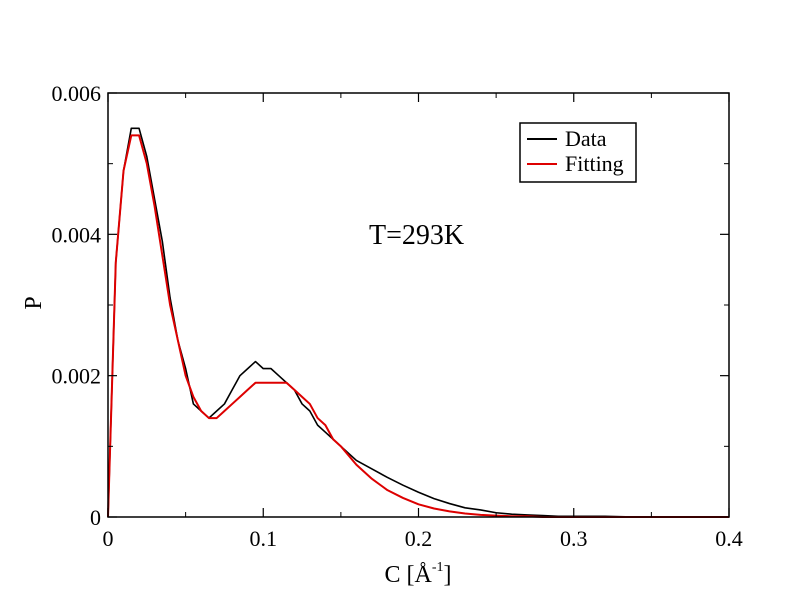  What do you see at coordinates (108, 538) in the screenshot?
I see `x-tick-label: 0` at bounding box center [108, 538].